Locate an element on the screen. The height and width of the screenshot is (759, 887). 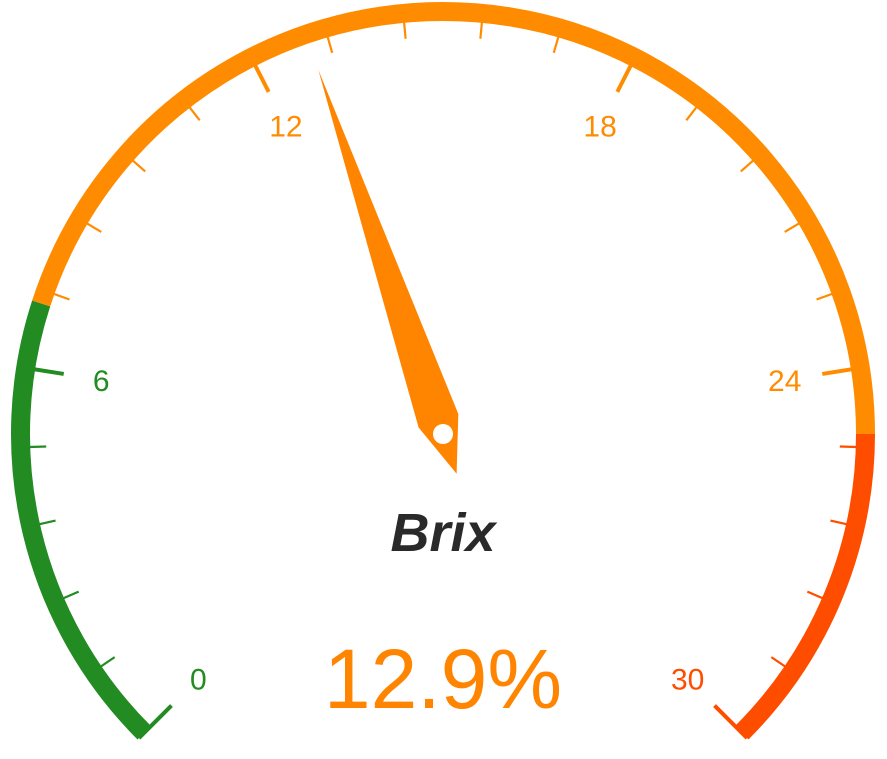
tick-label-12: 12 is located at coordinates (285, 127).